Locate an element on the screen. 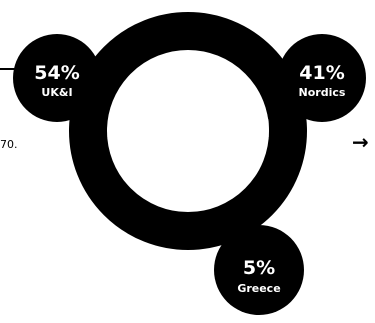 The image size is (375, 323). bubble-greece-label: Greece is located at coordinates (258, 288).